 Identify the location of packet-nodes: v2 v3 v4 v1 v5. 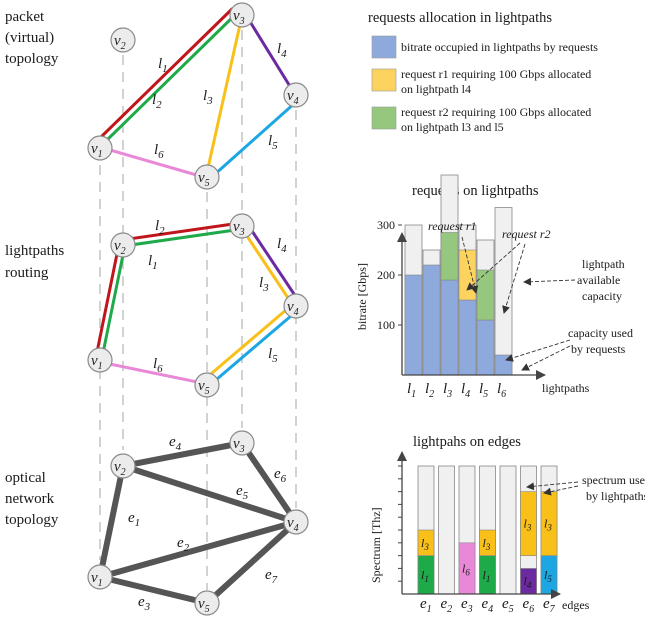
(198, 96).